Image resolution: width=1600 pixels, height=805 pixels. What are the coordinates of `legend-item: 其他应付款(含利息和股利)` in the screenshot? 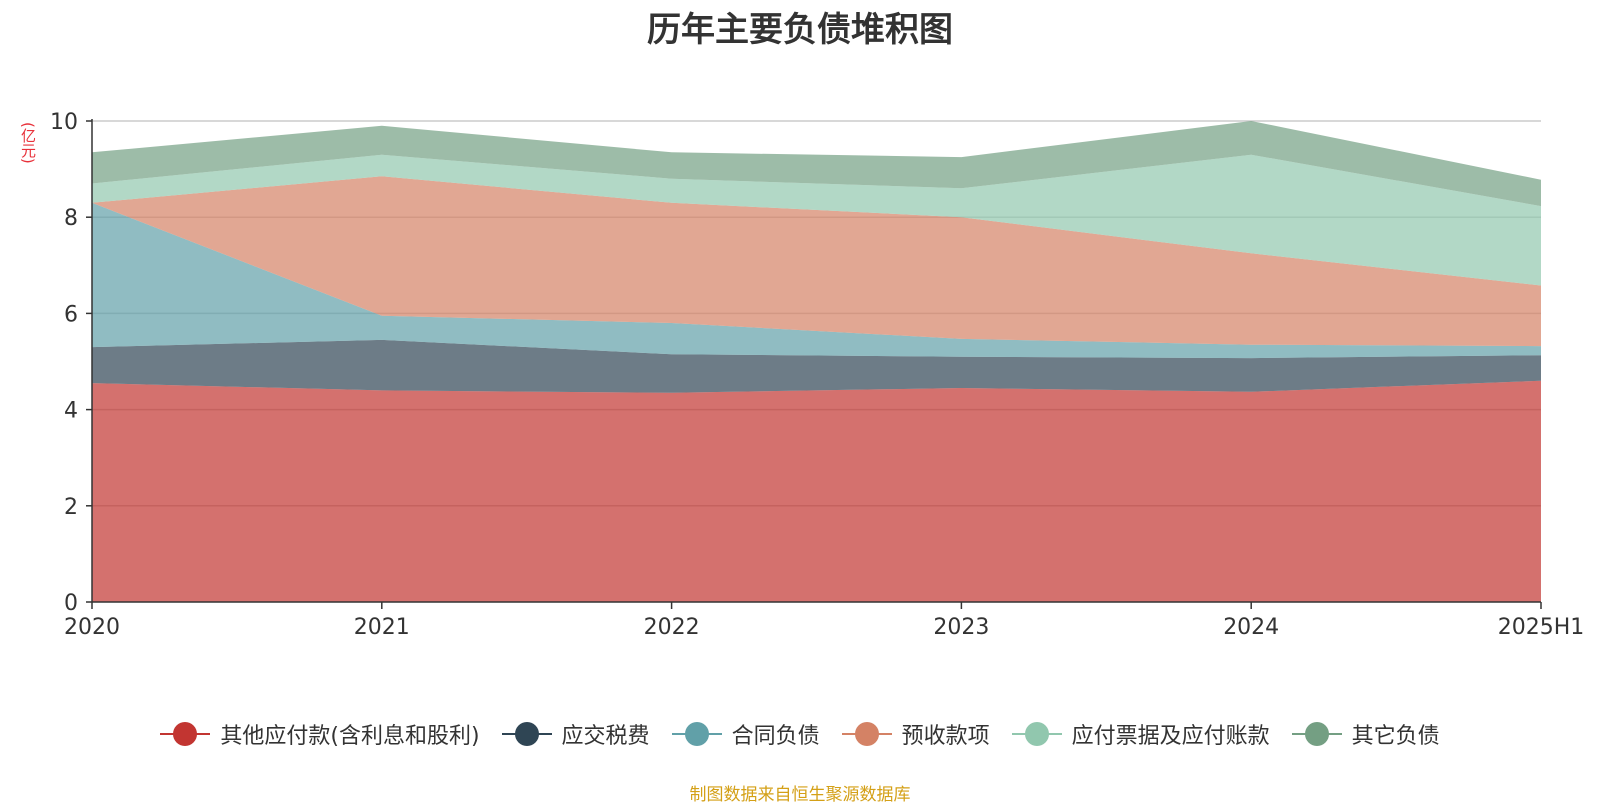 It's located at (320, 734).